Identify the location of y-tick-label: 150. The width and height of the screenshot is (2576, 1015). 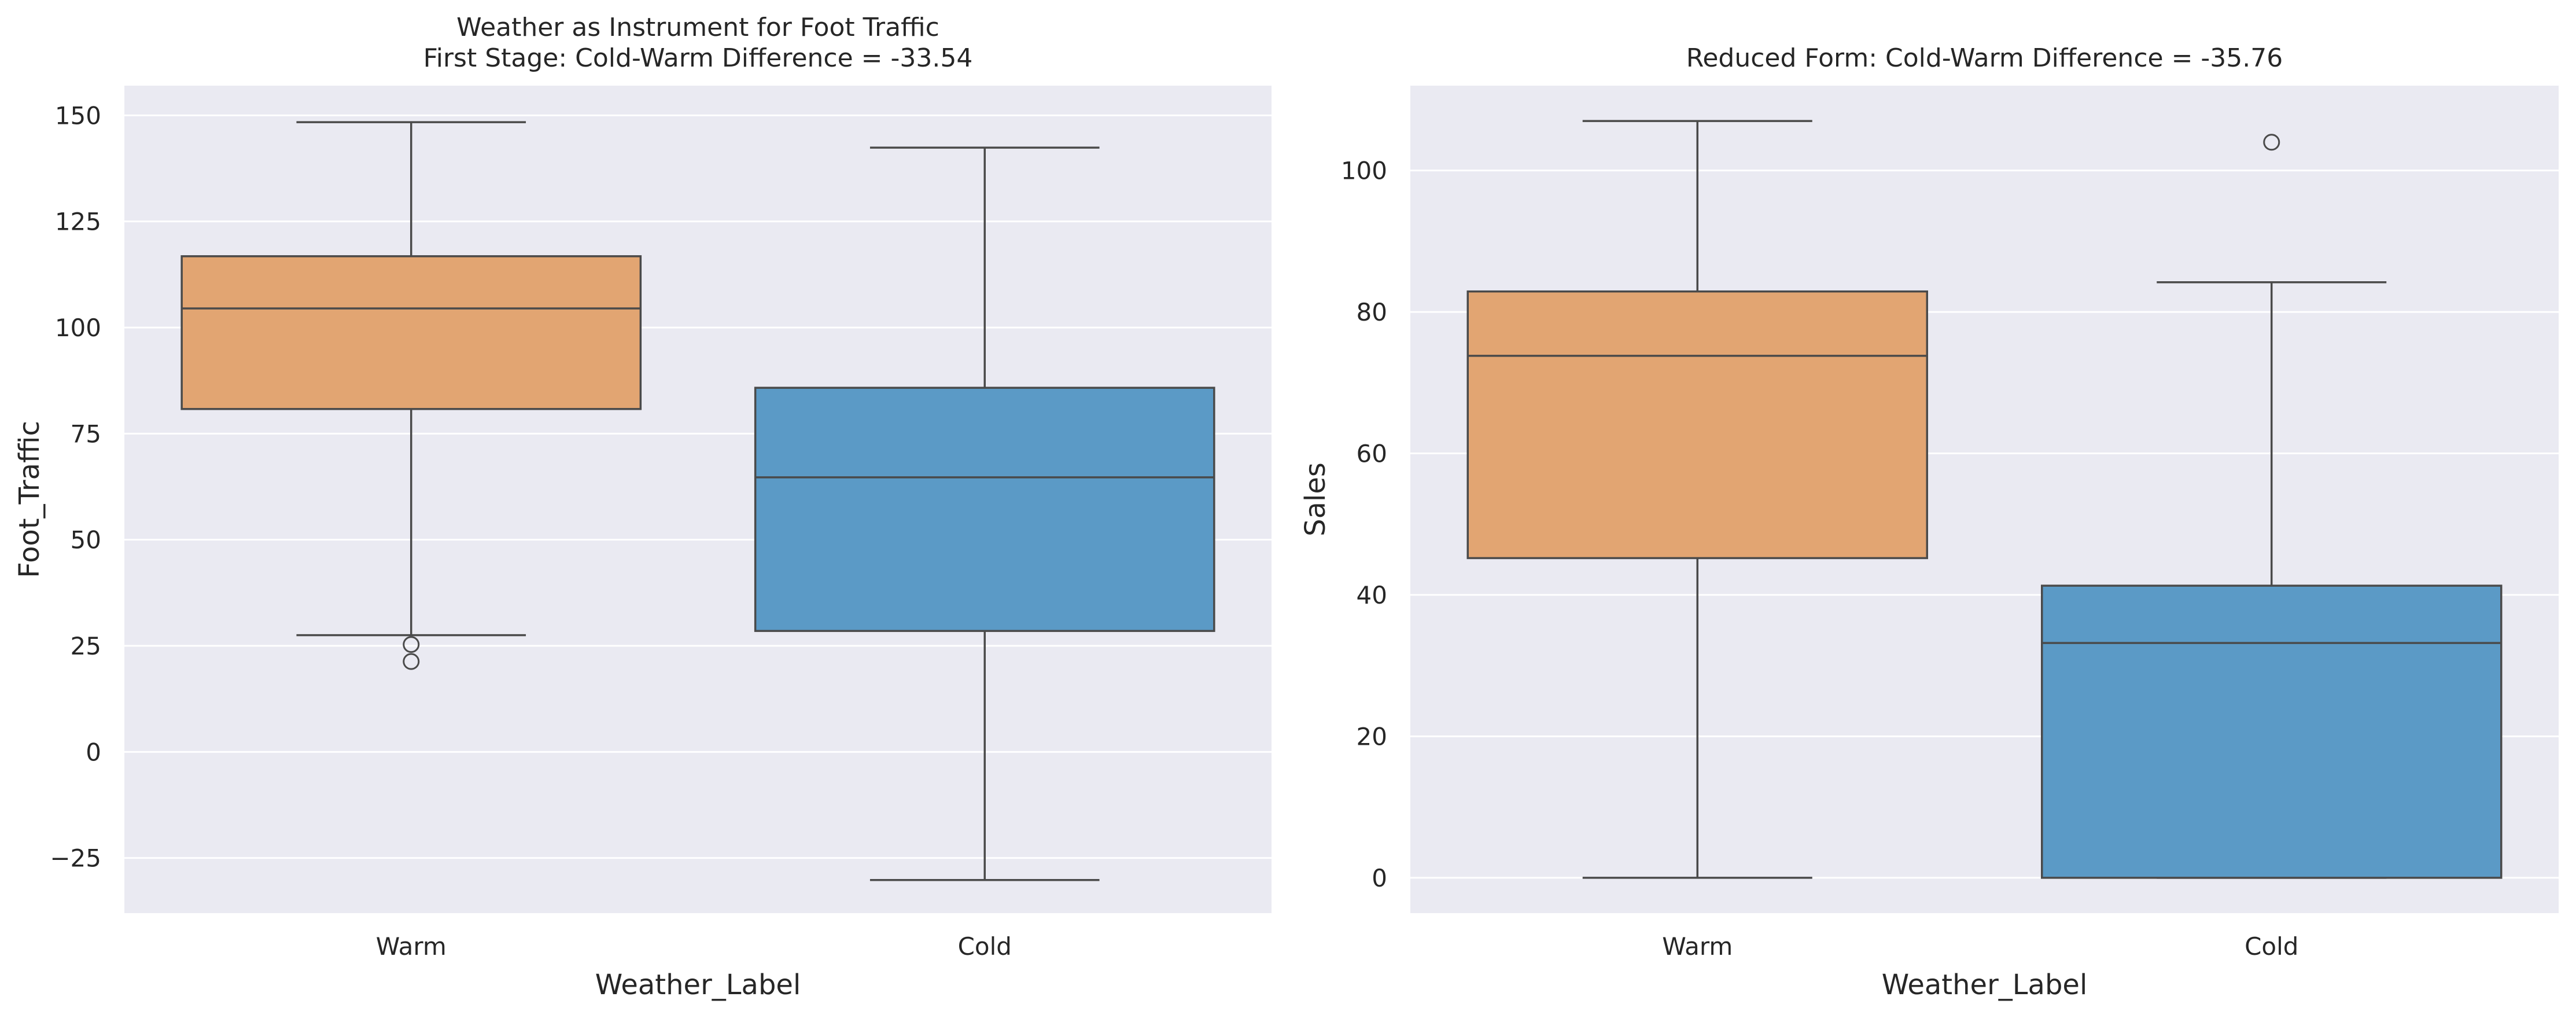
(78, 115).